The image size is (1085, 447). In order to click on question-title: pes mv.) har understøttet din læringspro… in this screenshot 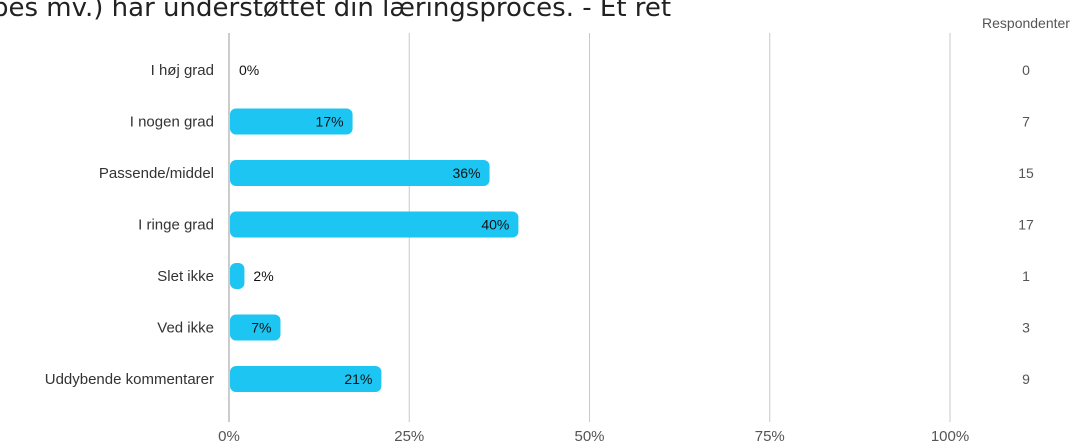, I will do `click(336, 11)`.